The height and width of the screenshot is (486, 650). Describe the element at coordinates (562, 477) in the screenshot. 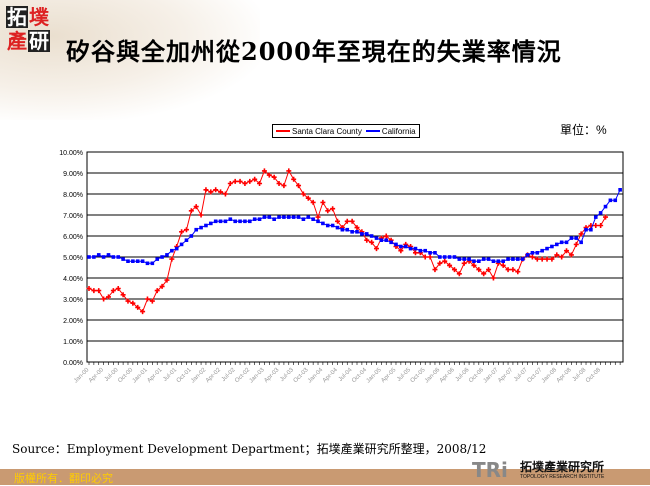

I see `brand-name-en: TOPOLOGY RESEARCH INSTITUTE` at that location.